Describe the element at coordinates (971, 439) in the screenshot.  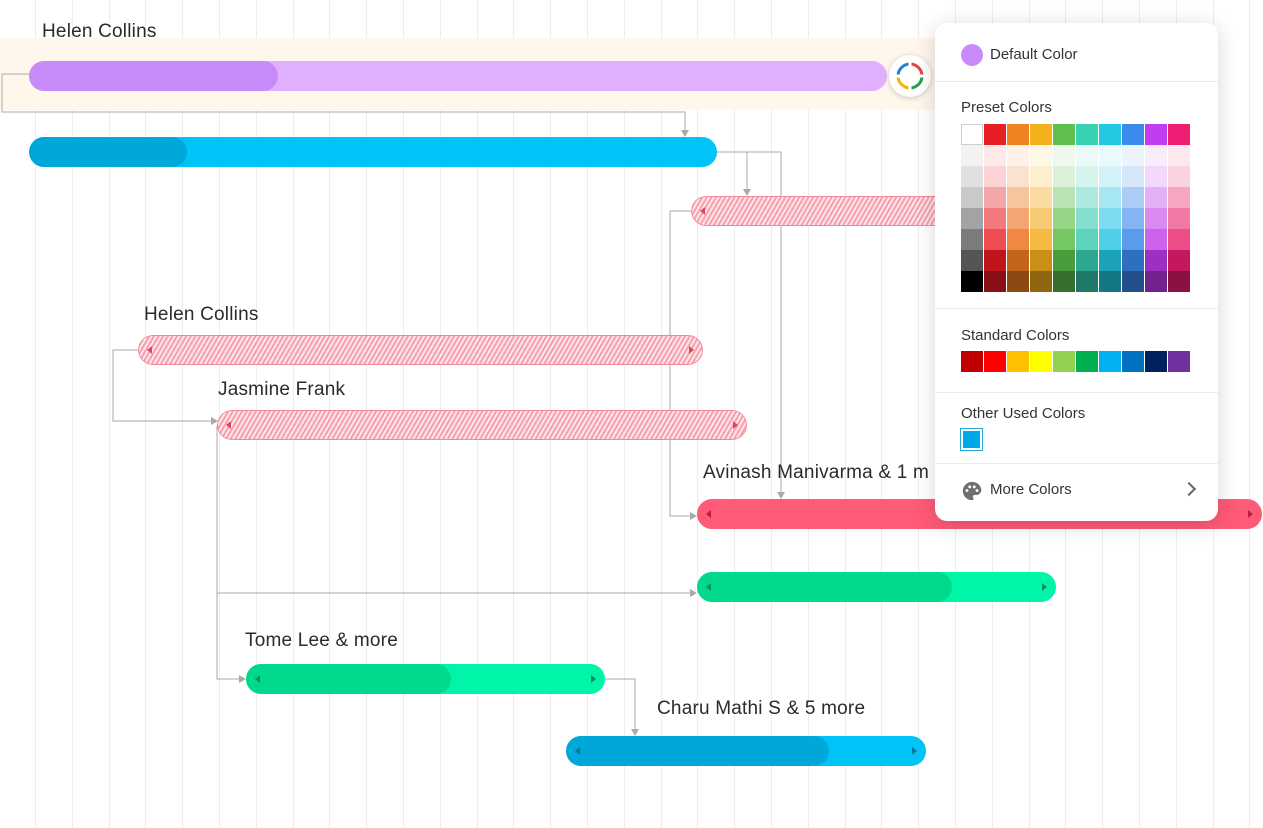
I see `other-color-swatch` at that location.